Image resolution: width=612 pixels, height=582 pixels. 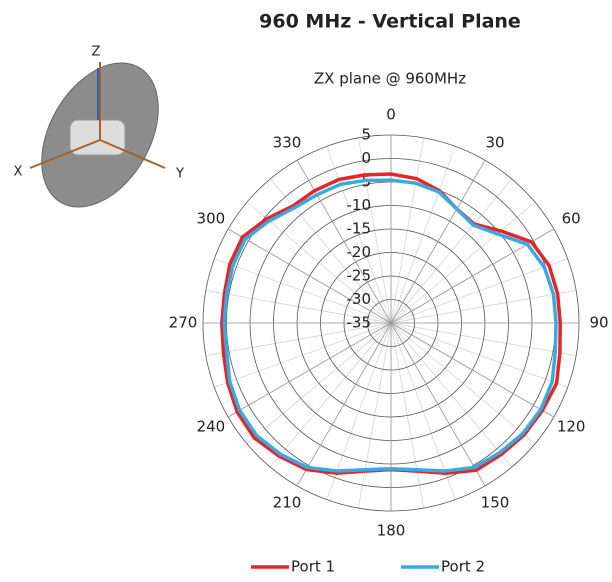 What do you see at coordinates (391, 531) in the screenshot?
I see `angle-label: 180` at bounding box center [391, 531].